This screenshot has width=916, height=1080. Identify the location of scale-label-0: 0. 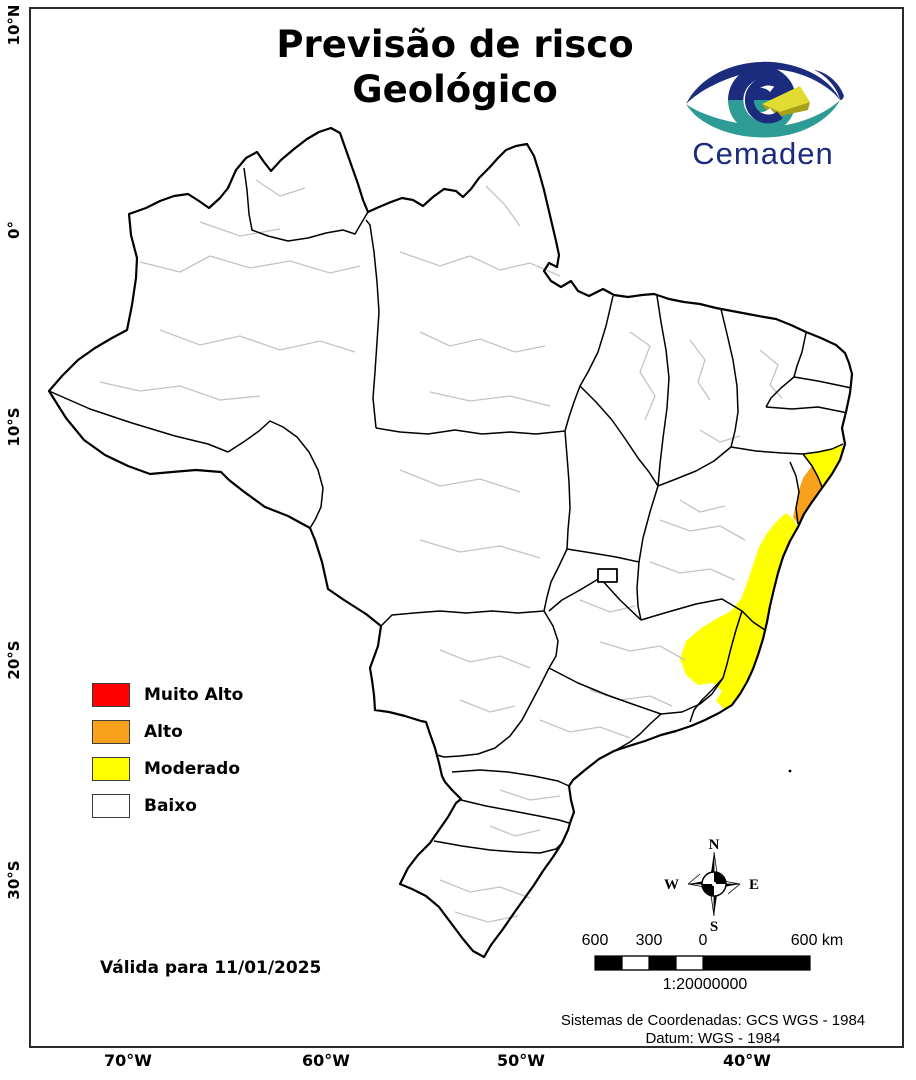
(703, 940).